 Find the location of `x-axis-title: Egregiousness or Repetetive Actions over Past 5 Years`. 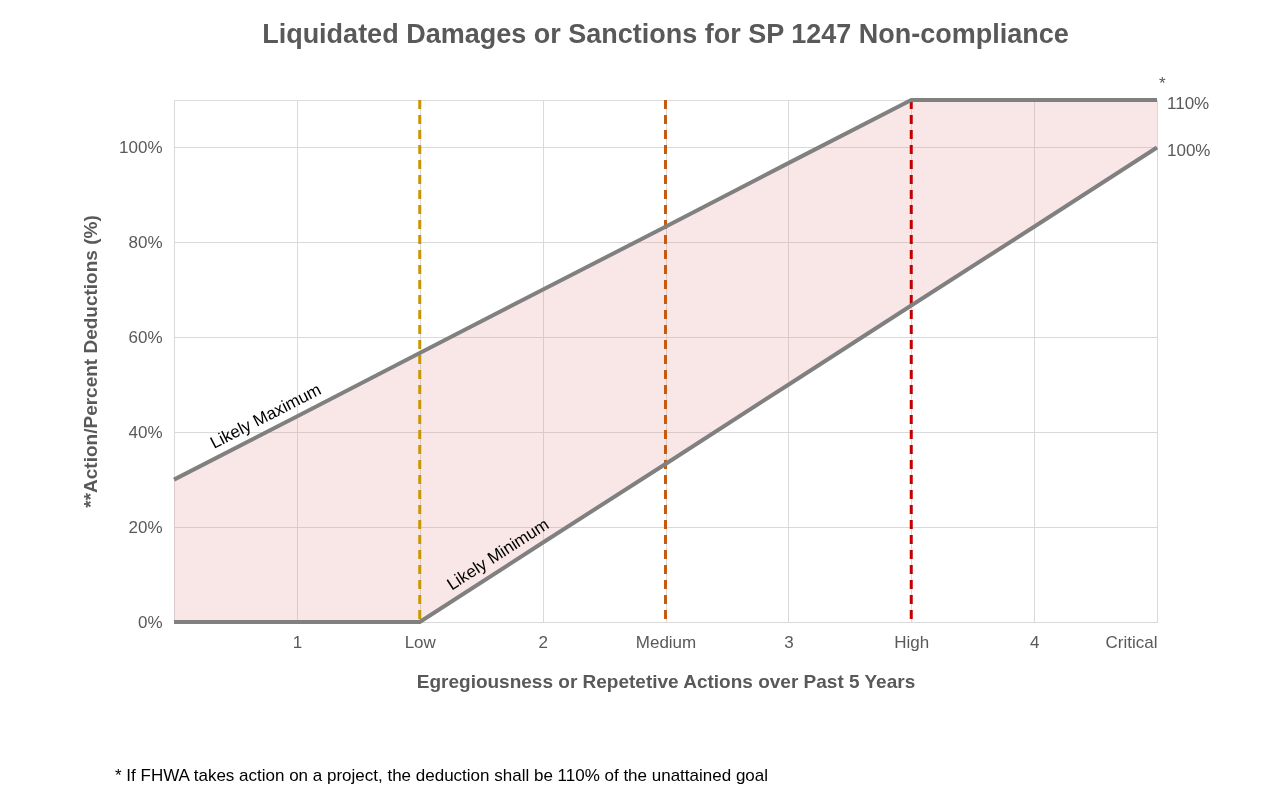

x-axis-title: Egregiousness or Repetetive Actions over Past 5 Years is located at coordinates (666, 681).